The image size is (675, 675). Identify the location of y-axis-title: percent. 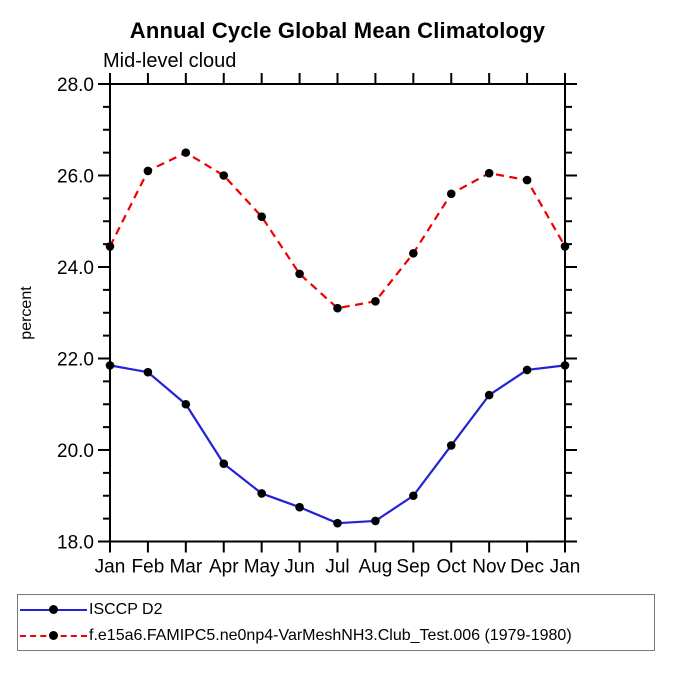
(26, 313).